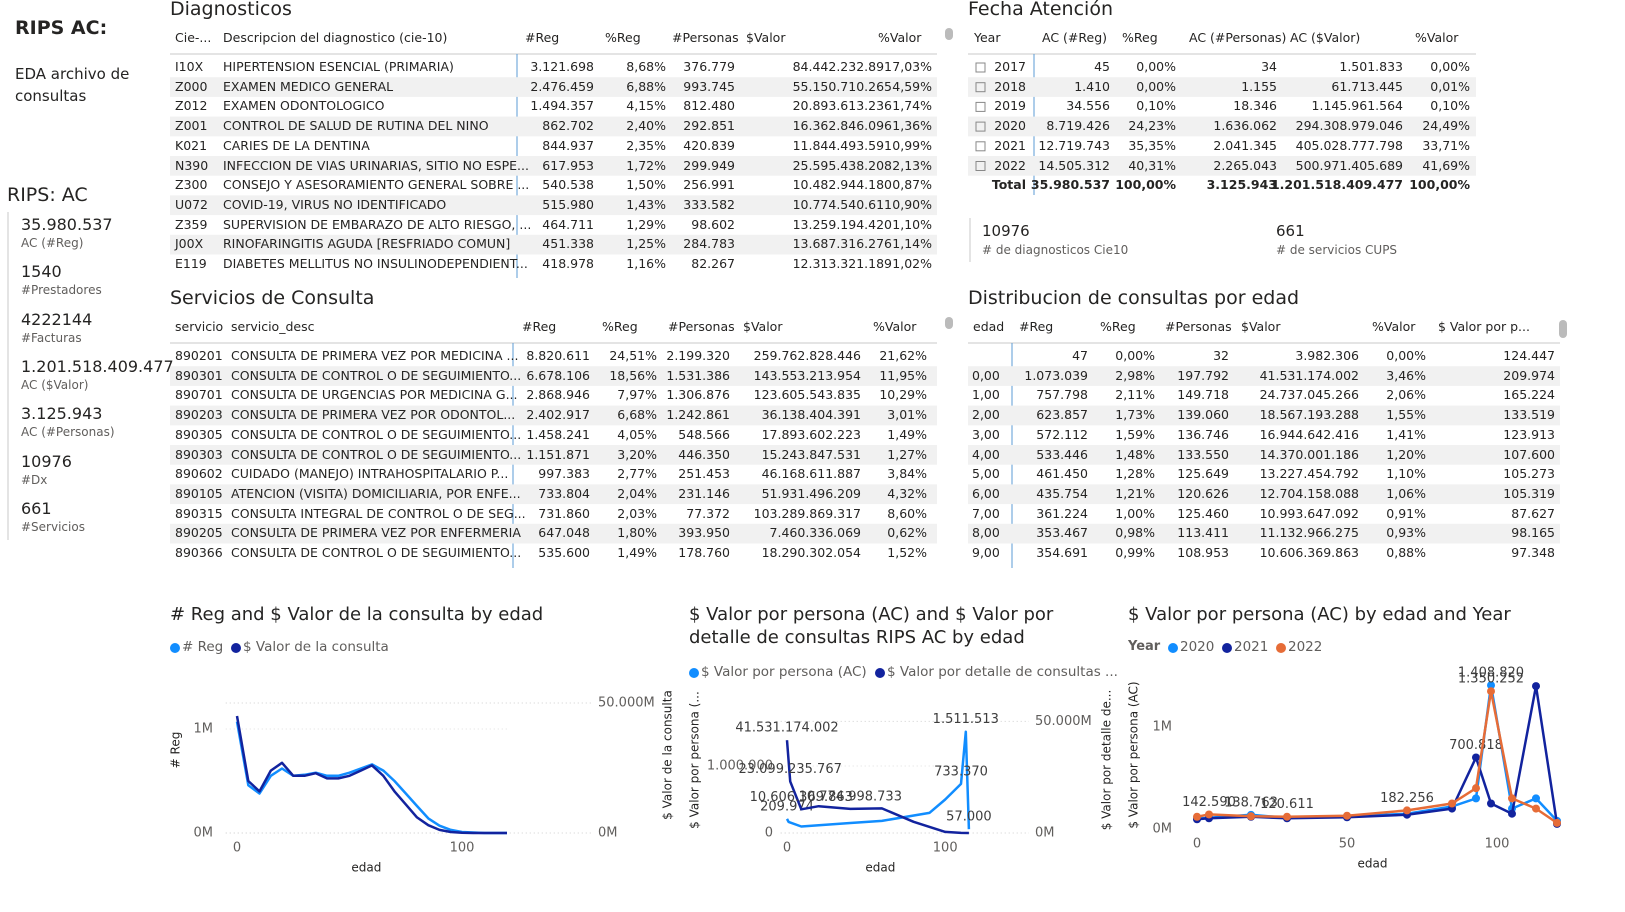 Image resolution: width=1625 pixels, height=912 pixels. What do you see at coordinates (558, 415) in the screenshot?
I see `table-cell: 2.402.917` at bounding box center [558, 415].